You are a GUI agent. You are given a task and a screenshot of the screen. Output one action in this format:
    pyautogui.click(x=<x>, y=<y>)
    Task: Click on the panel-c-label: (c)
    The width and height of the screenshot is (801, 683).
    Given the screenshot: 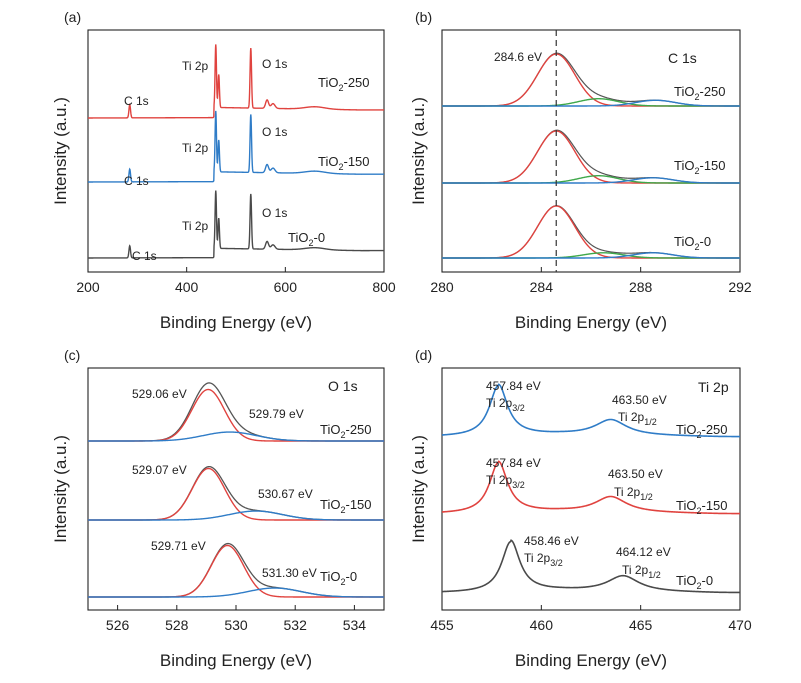 What is the action you would take?
    pyautogui.click(x=72, y=355)
    